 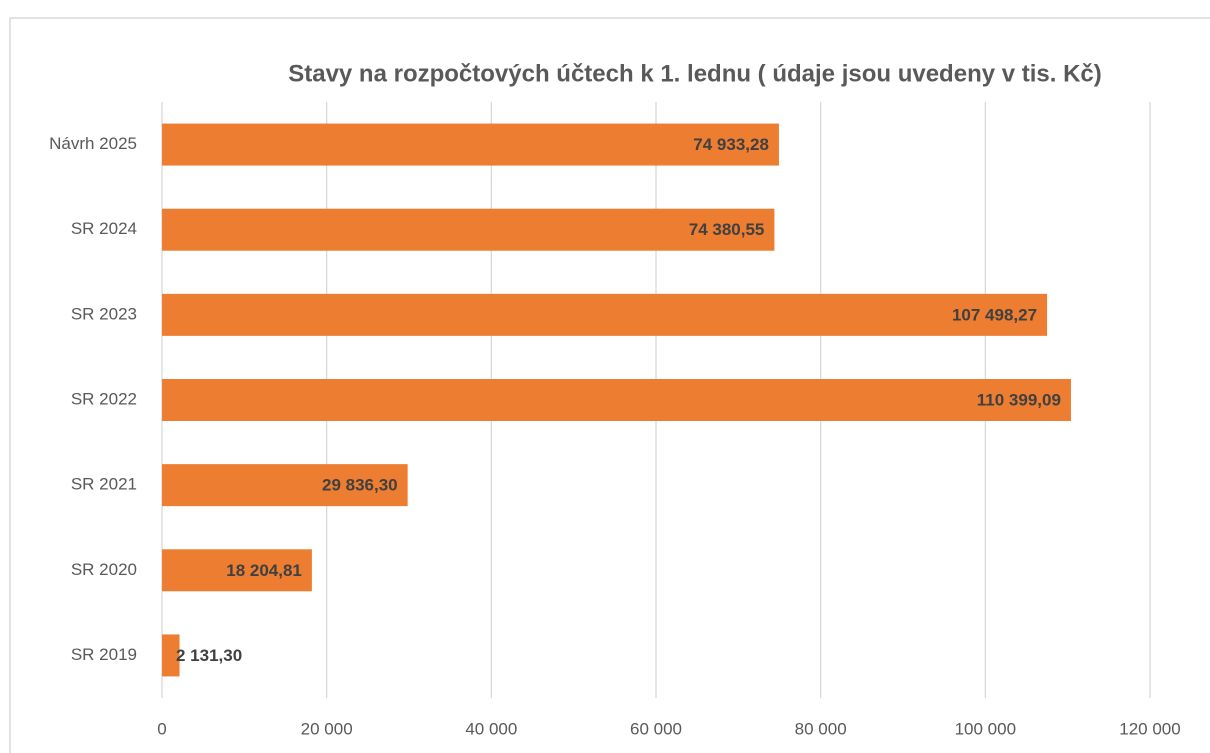 I want to click on x-tick-label: 80 000, so click(x=821, y=728).